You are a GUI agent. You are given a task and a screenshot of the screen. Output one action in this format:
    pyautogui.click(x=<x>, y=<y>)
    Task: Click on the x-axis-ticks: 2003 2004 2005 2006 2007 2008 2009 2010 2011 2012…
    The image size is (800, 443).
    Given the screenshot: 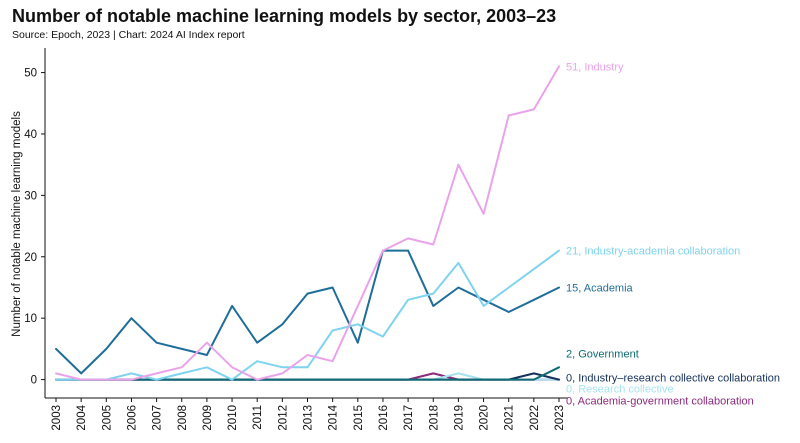 What is the action you would take?
    pyautogui.click(x=308, y=414)
    